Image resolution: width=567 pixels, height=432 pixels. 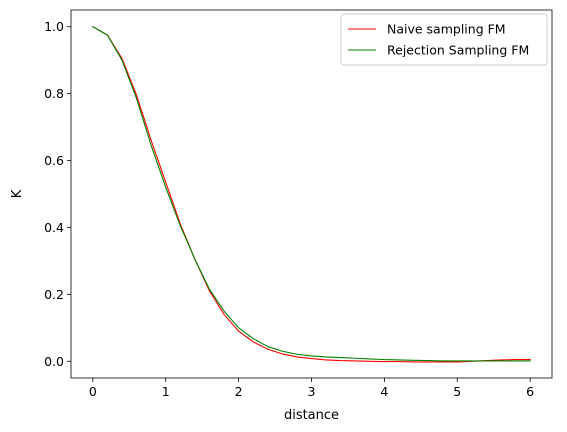 I want to click on x-tick-label: 3, so click(x=312, y=391).